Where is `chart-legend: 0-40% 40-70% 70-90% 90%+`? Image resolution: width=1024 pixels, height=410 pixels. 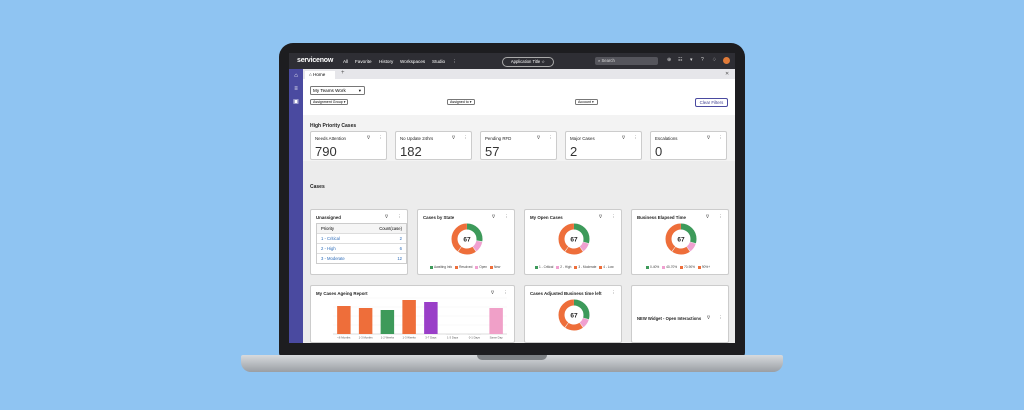
chart-legend: 0-40% 40-70% 70-90% 90%+ is located at coordinates (677, 267).